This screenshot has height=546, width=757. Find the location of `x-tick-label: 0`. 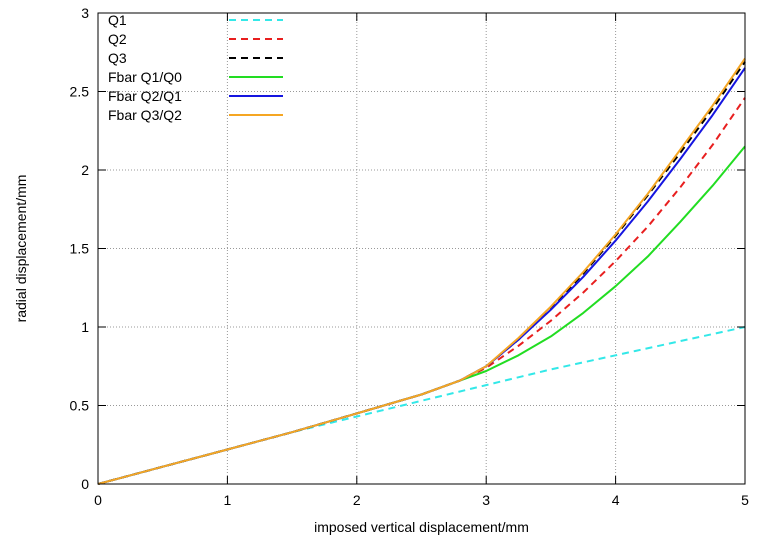

x-tick-label: 0 is located at coordinates (98, 500).